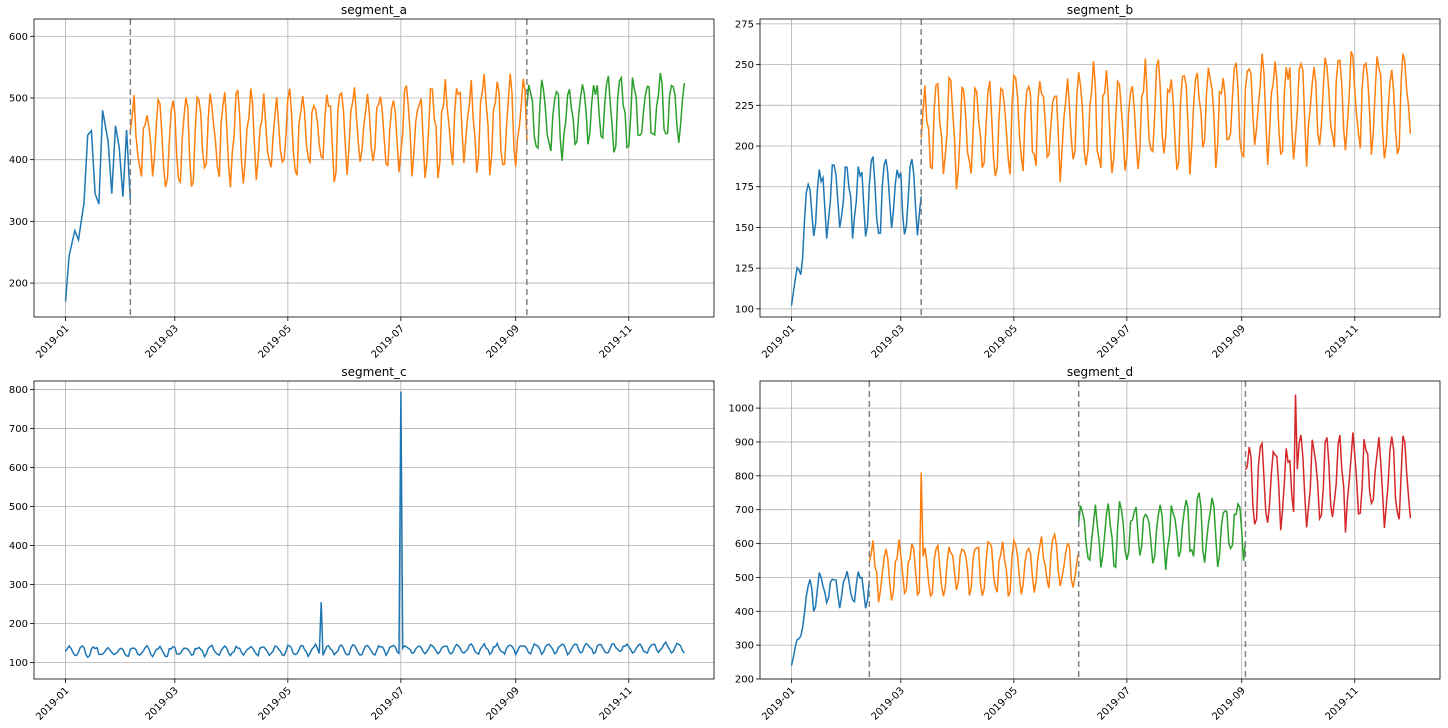 This screenshot has width=1448, height=728. I want to click on y-tick-label: 125, so click(744, 269).